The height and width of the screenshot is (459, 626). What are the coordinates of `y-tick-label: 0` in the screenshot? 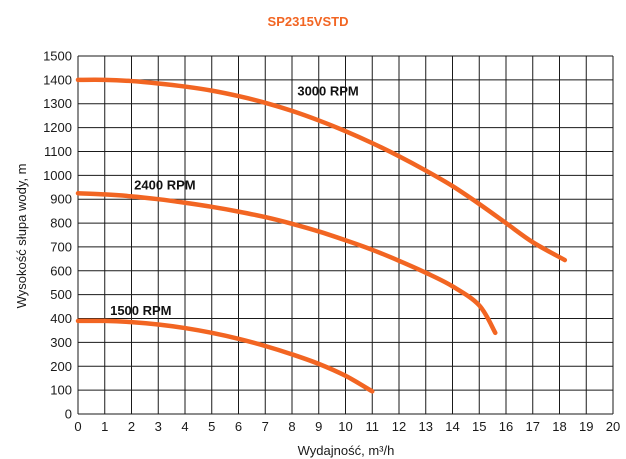 It's located at (68, 414).